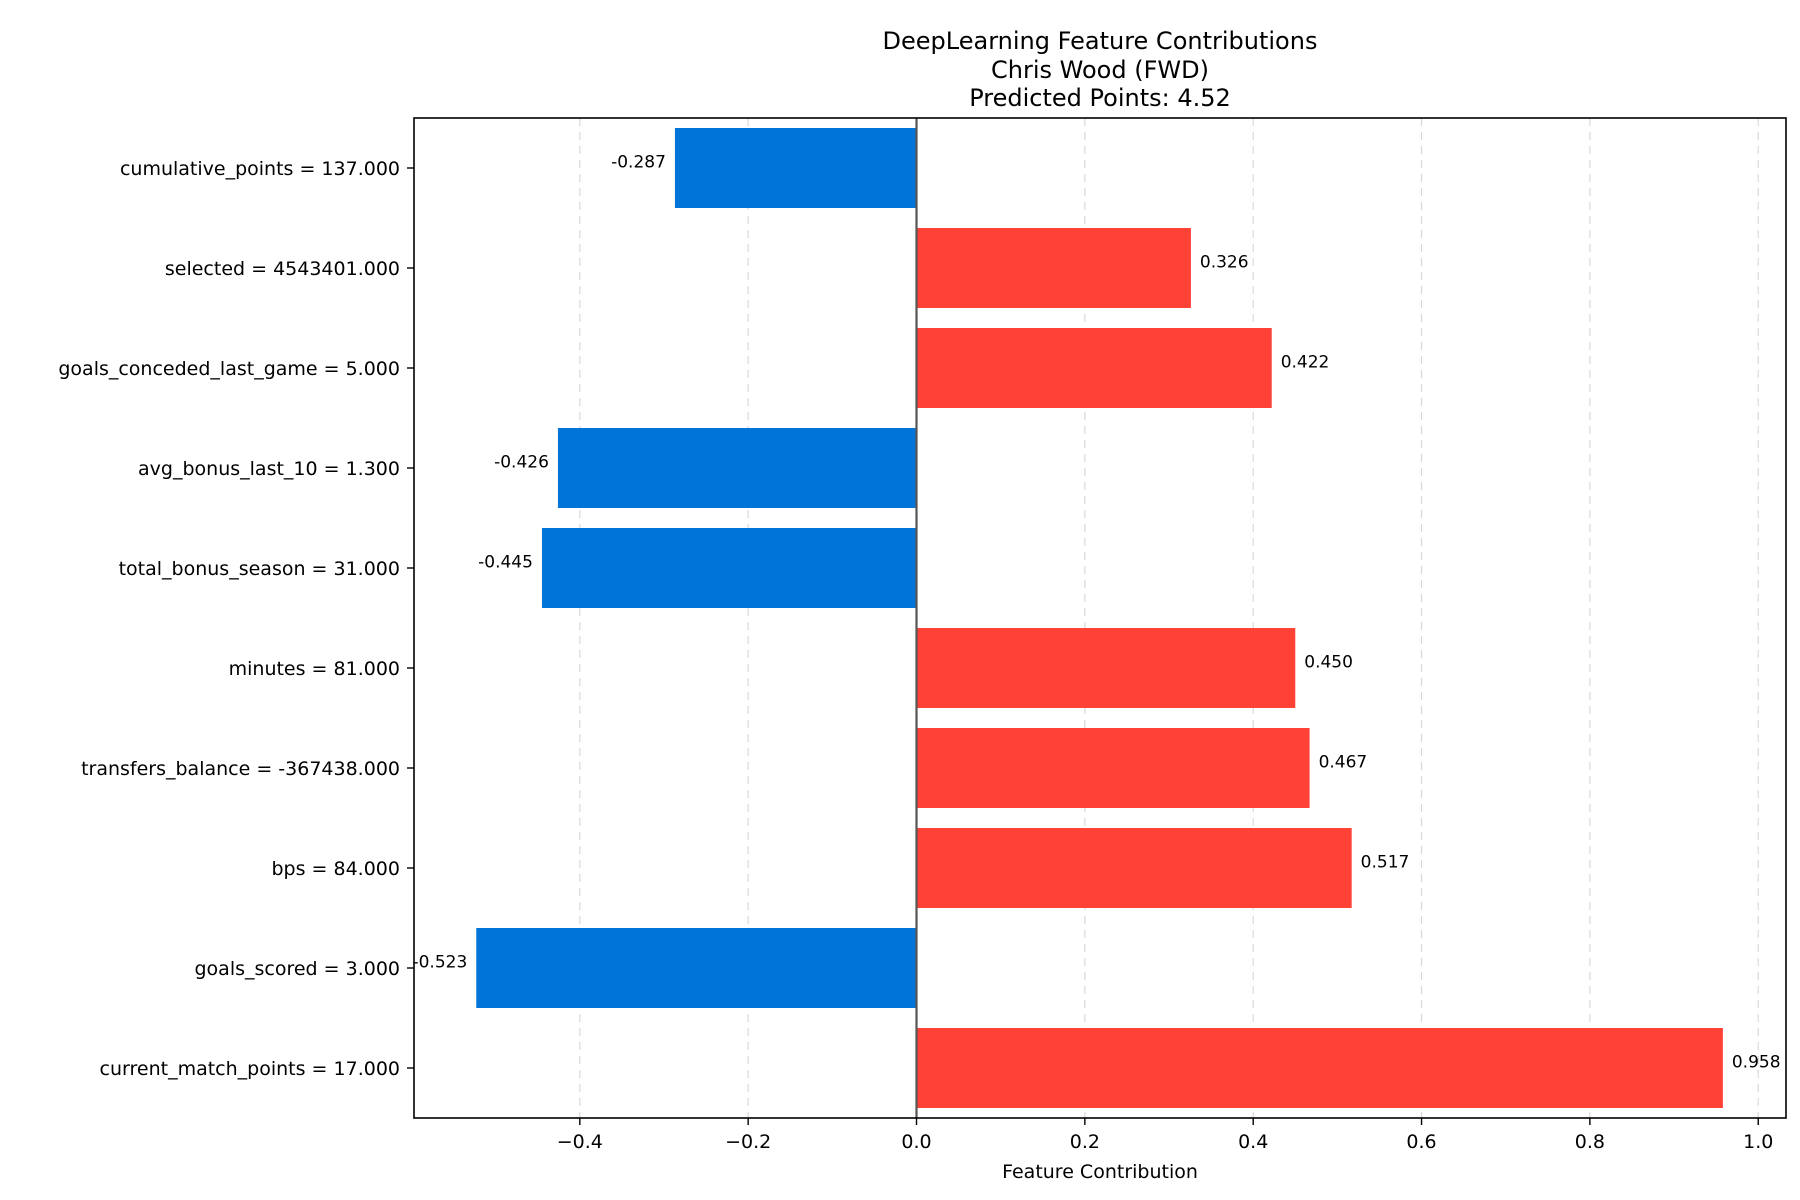  What do you see at coordinates (297, 969) in the screenshot?
I see `y-tick-label: goals_scored = 3.000` at bounding box center [297, 969].